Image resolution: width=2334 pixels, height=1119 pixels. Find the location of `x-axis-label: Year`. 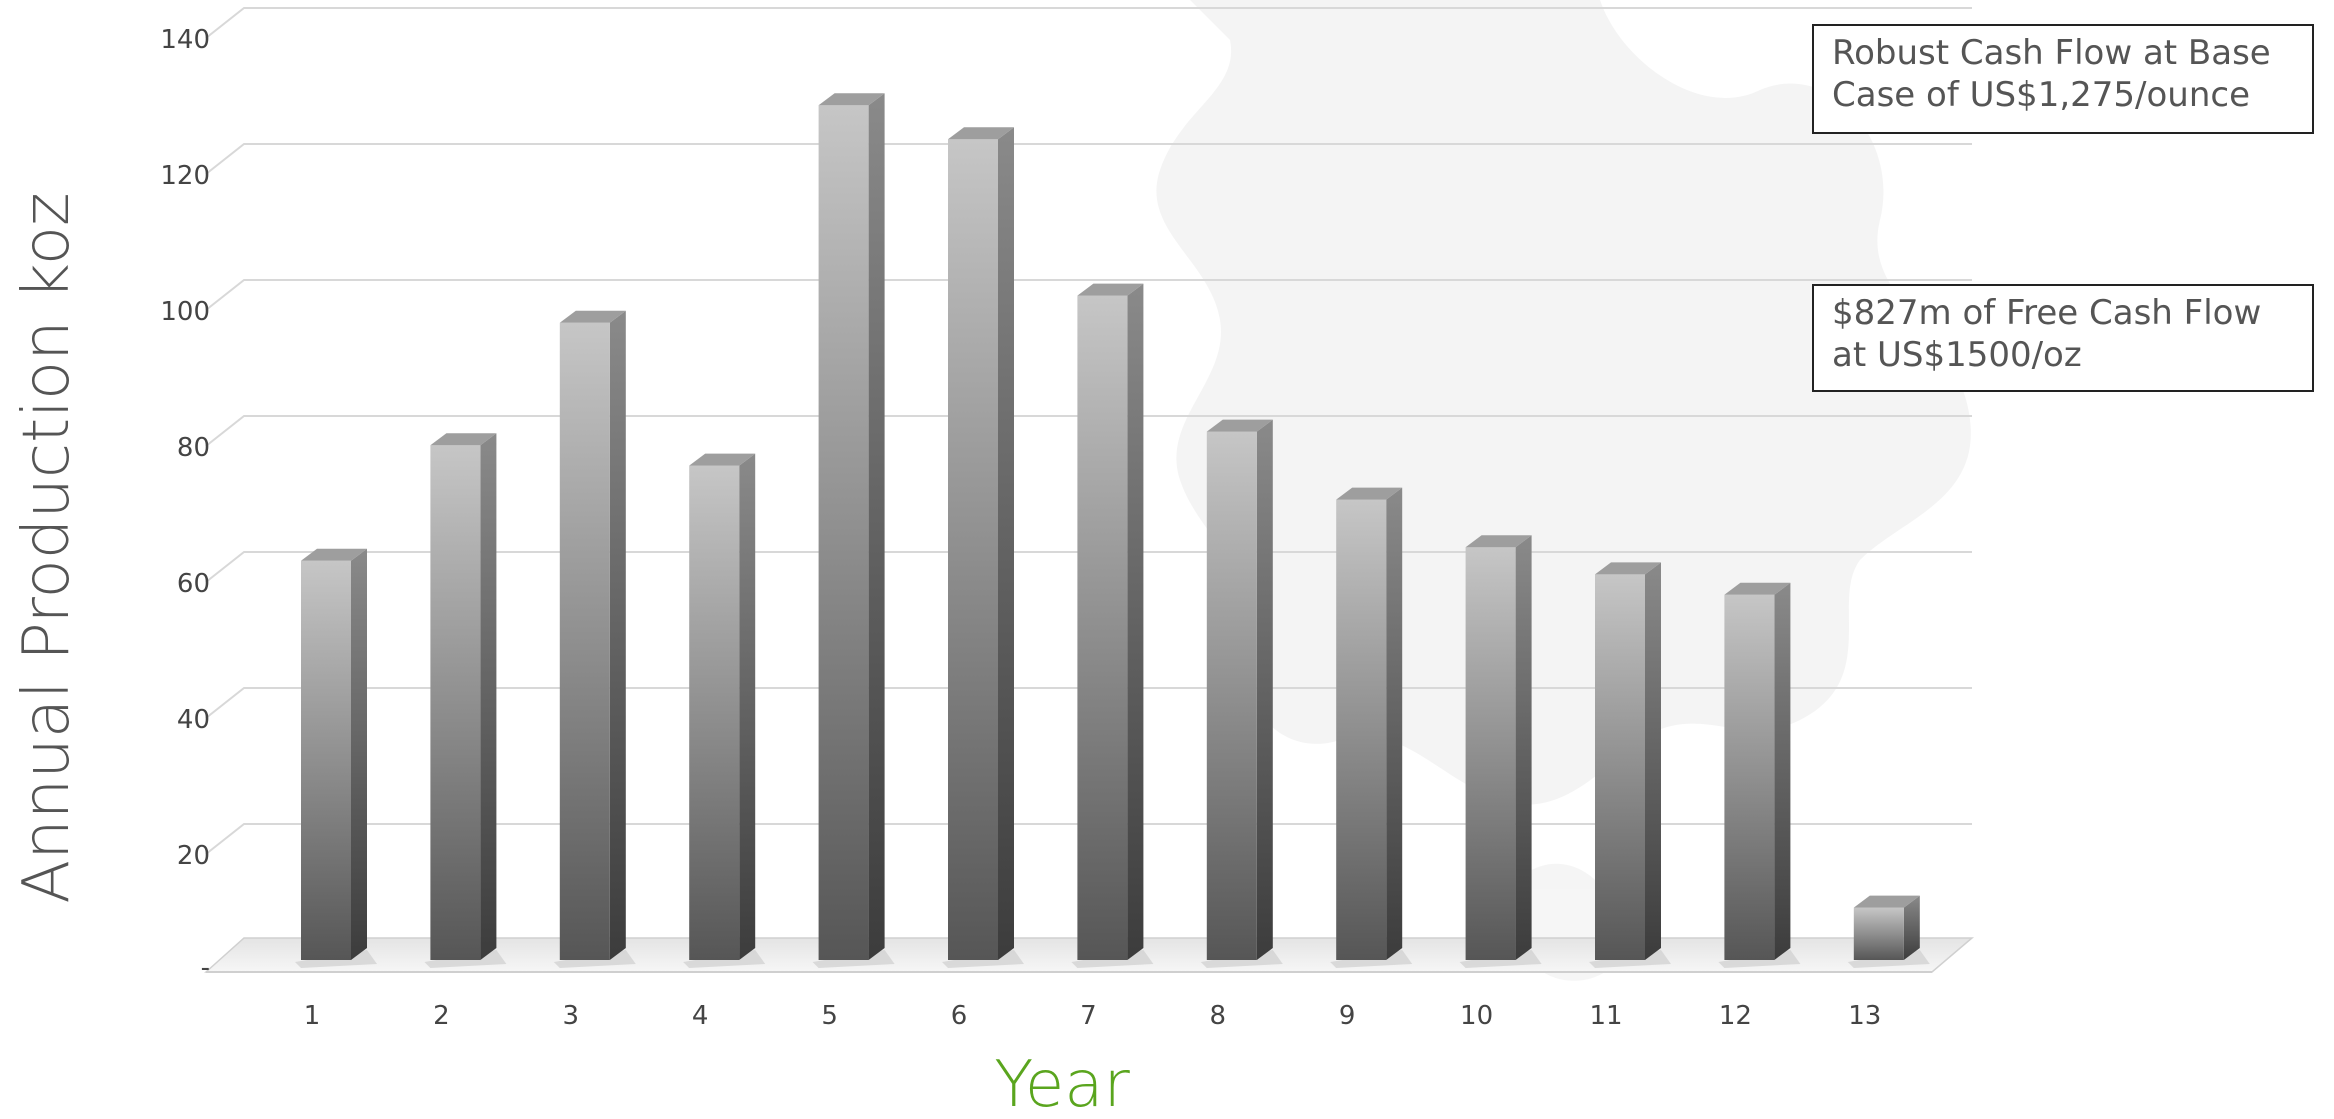

x-axis-label: Year is located at coordinates (1062, 1081).